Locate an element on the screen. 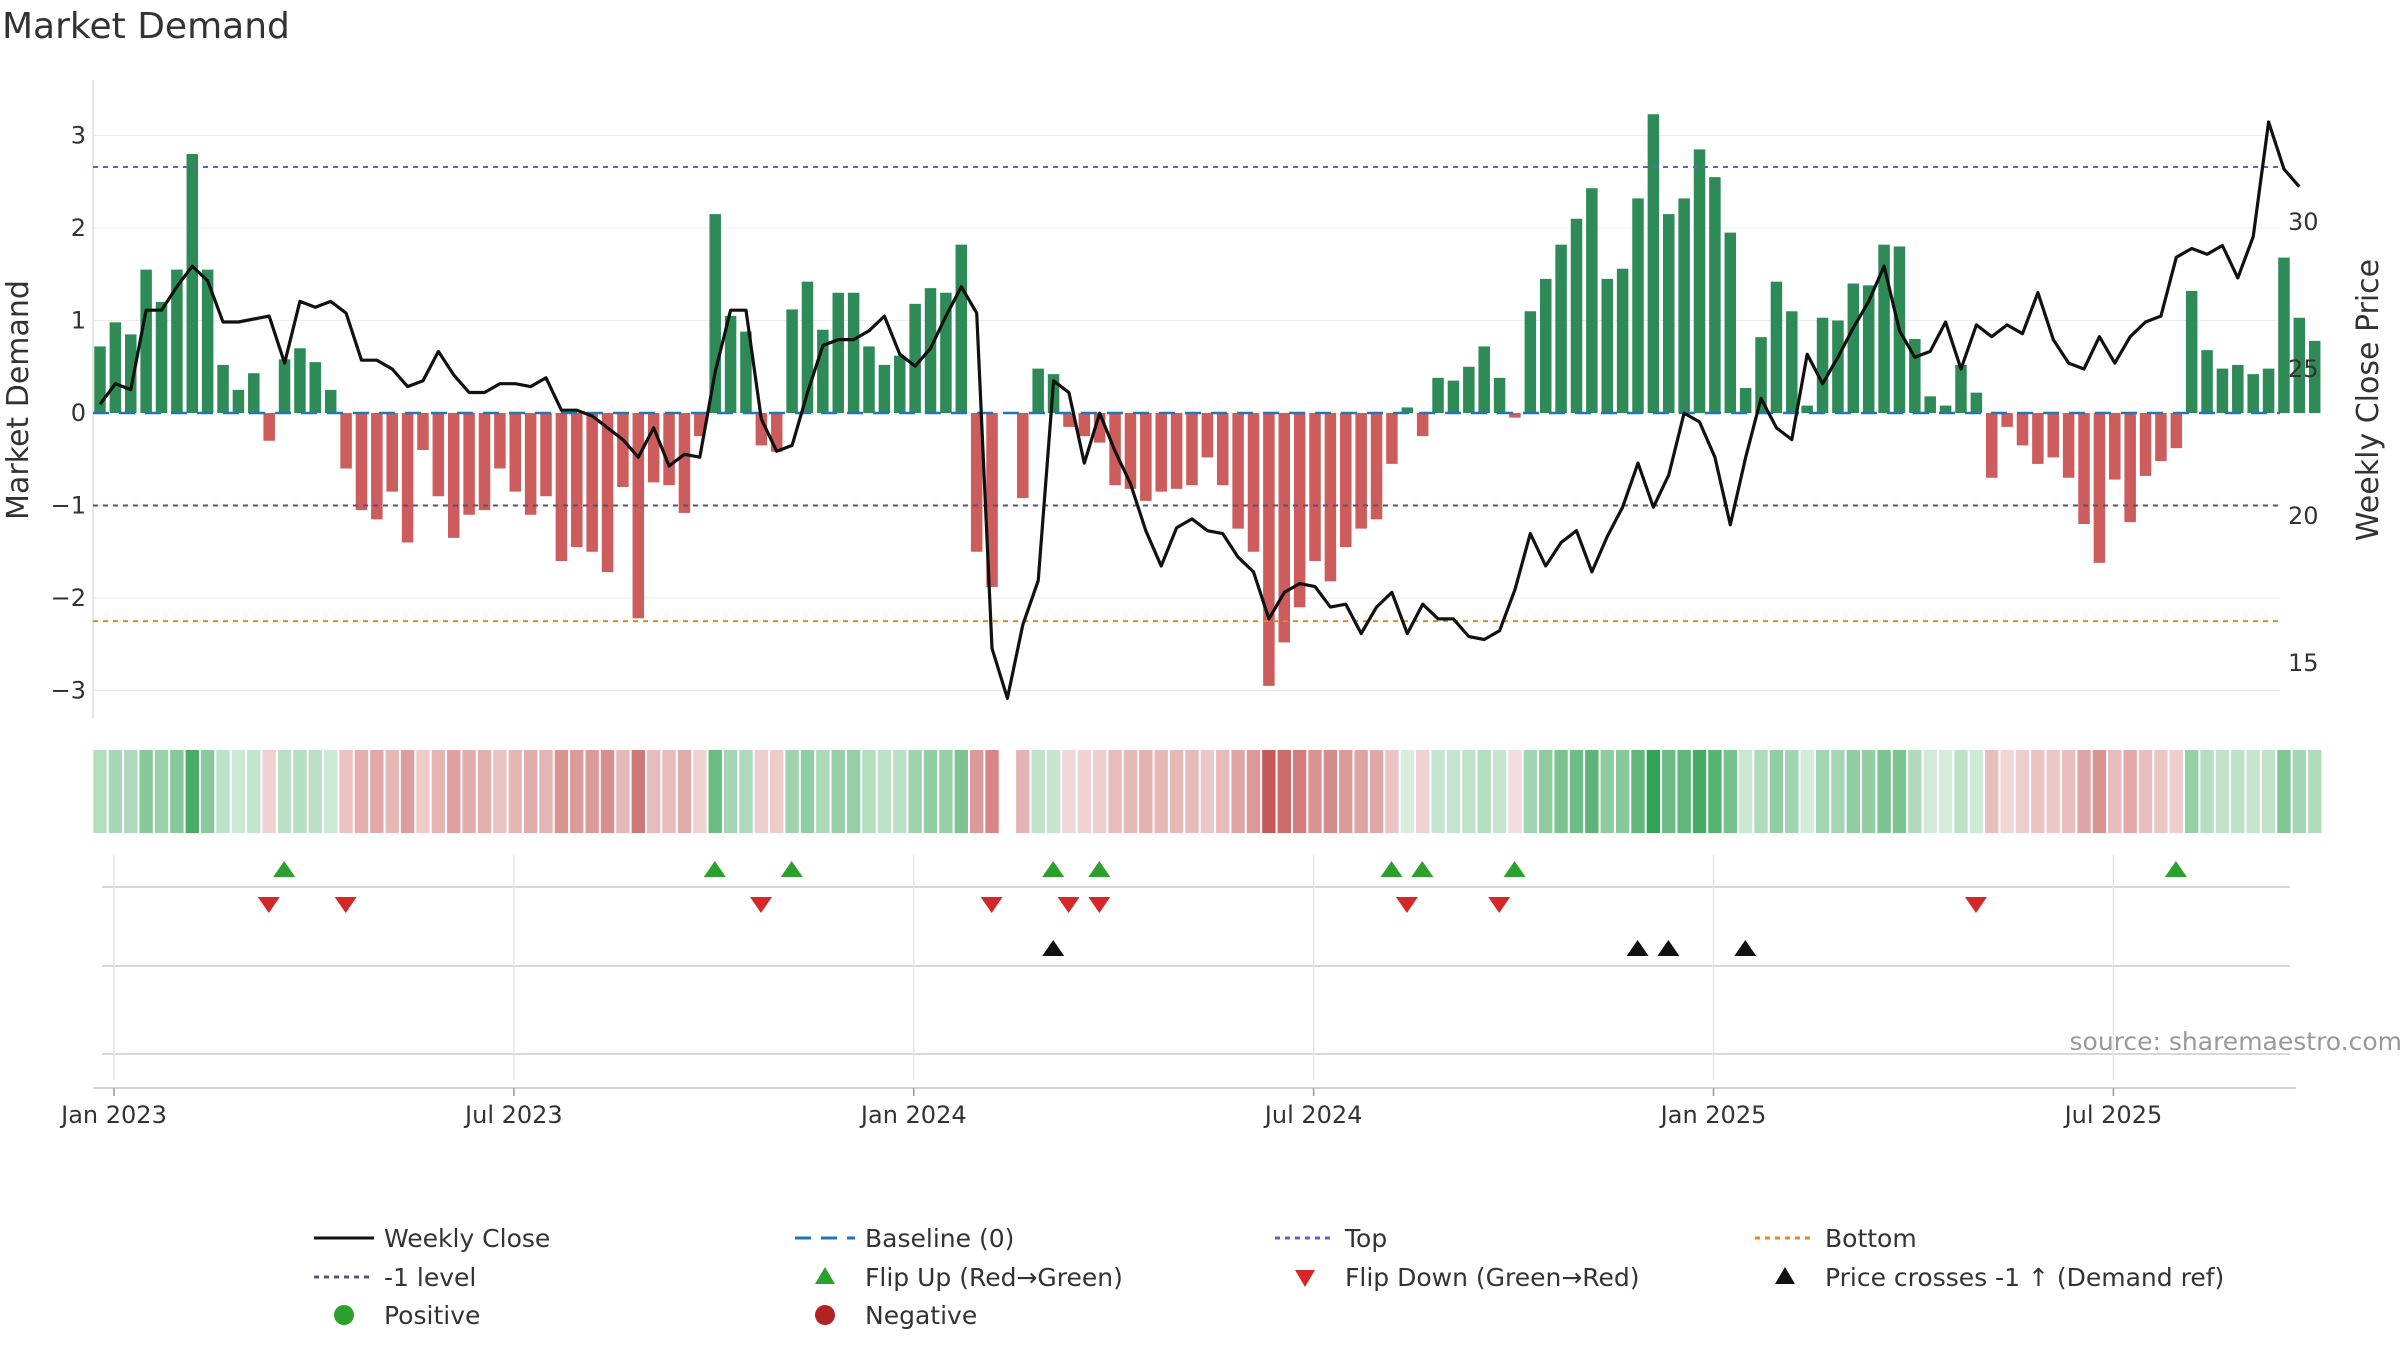  flip-down-marker is located at coordinates (345, 905).